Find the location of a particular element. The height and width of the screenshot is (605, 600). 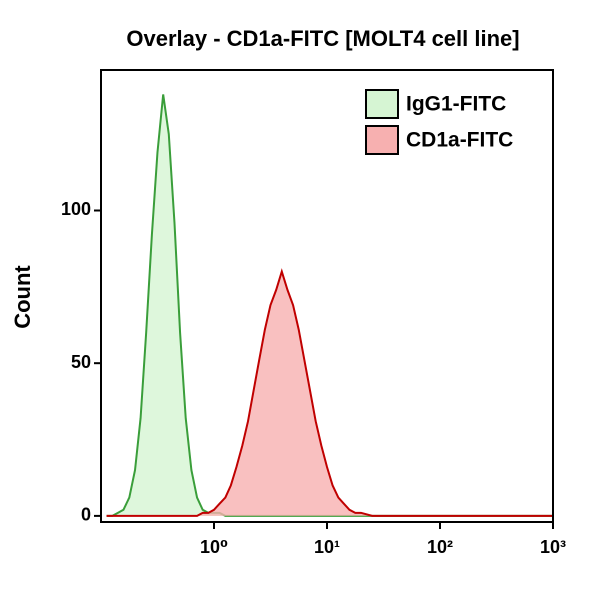

chart-title: Overlay - CD1a-FITC [MOLT4 cell line] is located at coordinates (322, 38).